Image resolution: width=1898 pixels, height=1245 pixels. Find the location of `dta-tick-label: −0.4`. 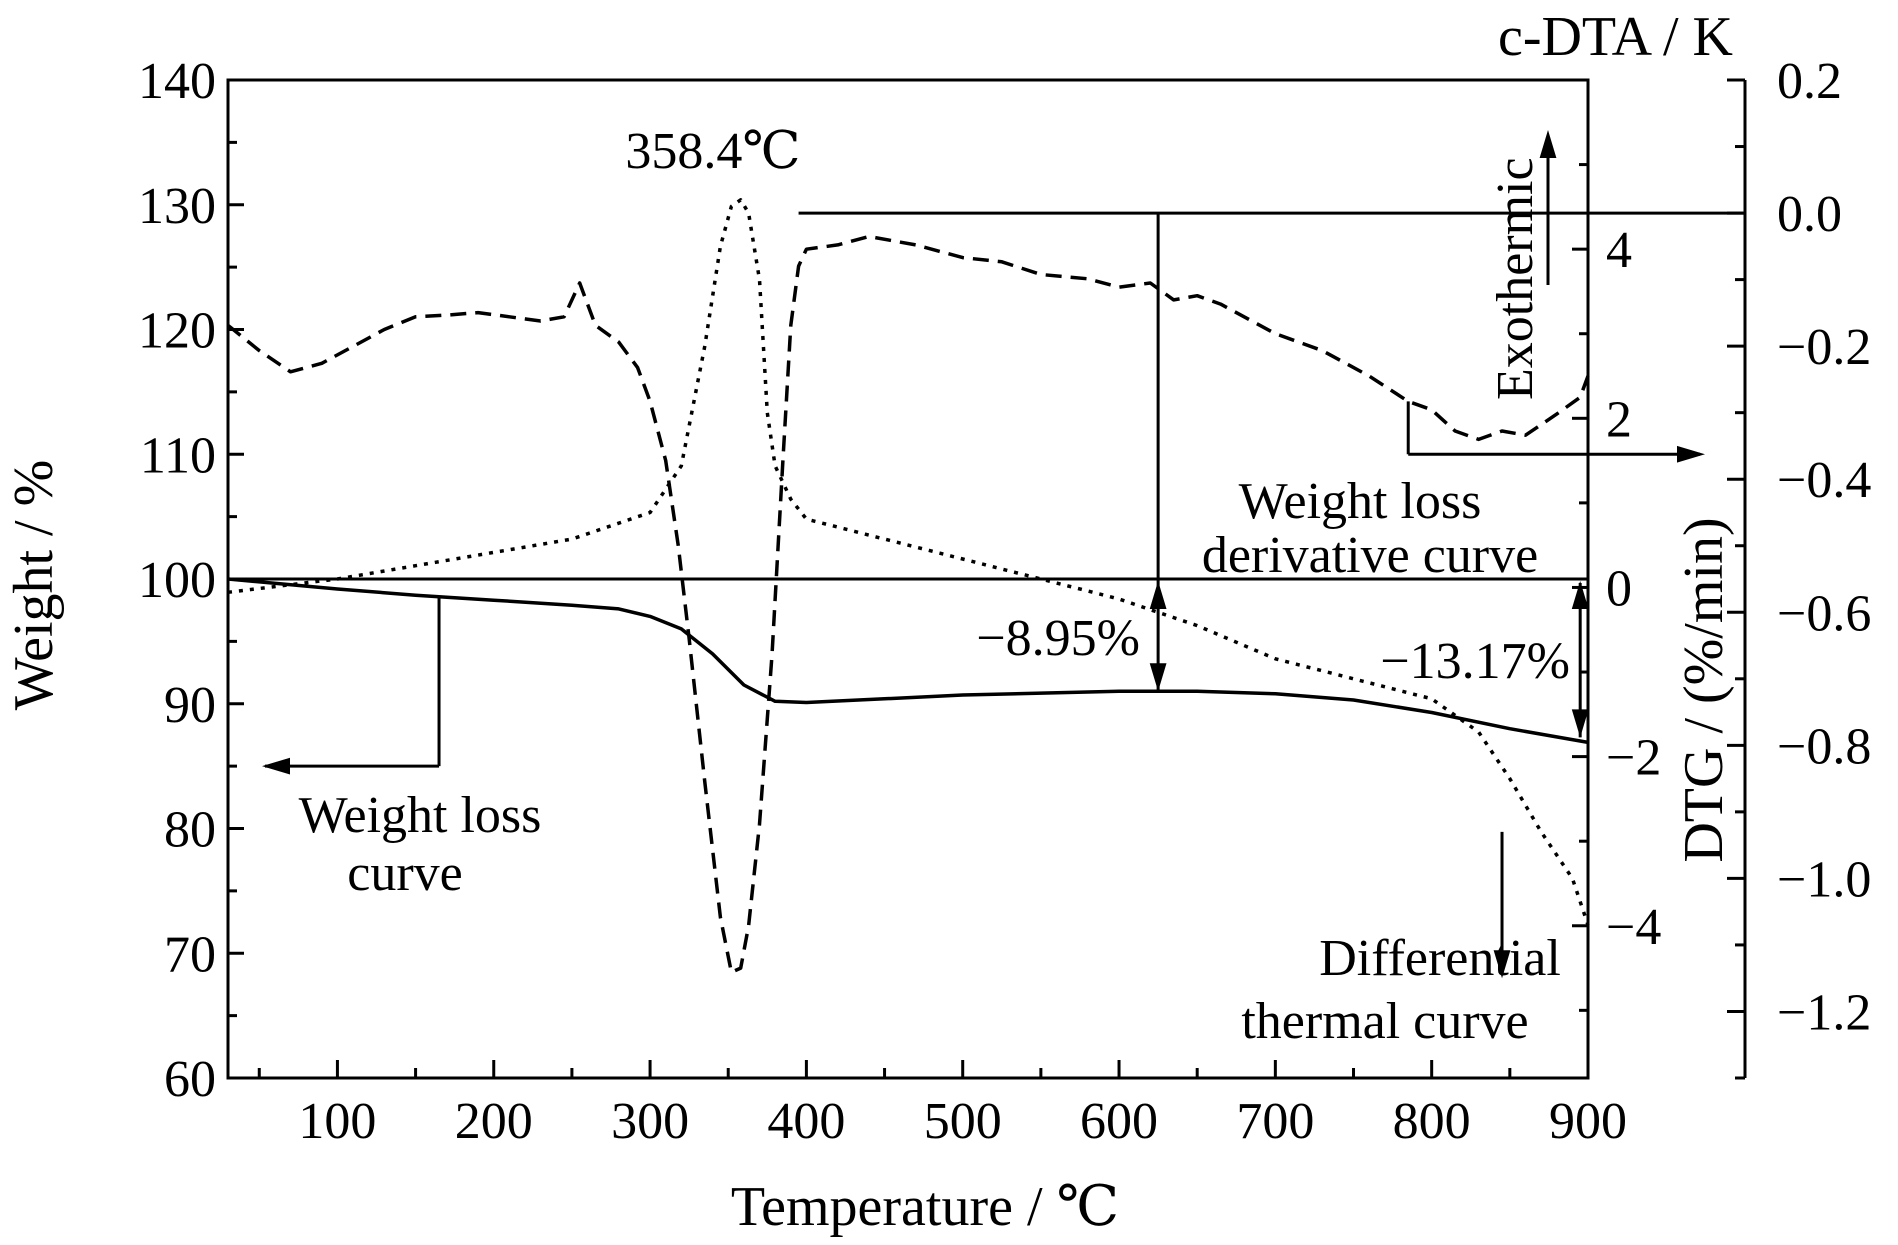

dta-tick-label: −0.4 is located at coordinates (1824, 480).